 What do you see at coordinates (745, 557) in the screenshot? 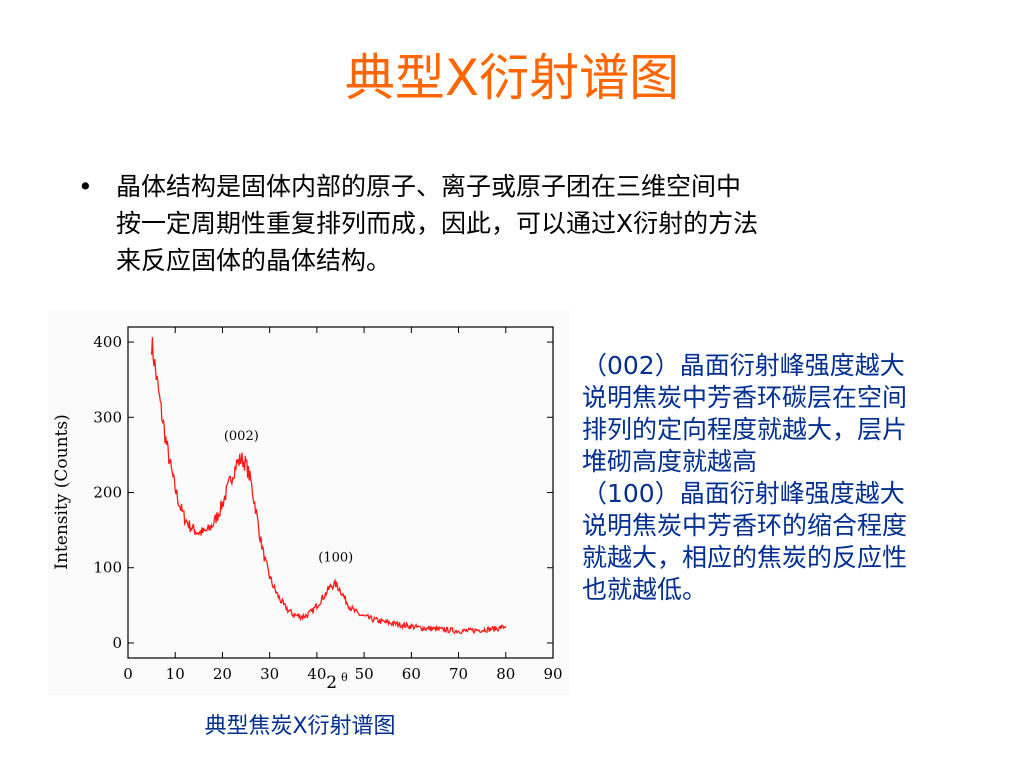
I see `side-note-line-7: 就越大，相应的焦炭的反应性` at bounding box center [745, 557].